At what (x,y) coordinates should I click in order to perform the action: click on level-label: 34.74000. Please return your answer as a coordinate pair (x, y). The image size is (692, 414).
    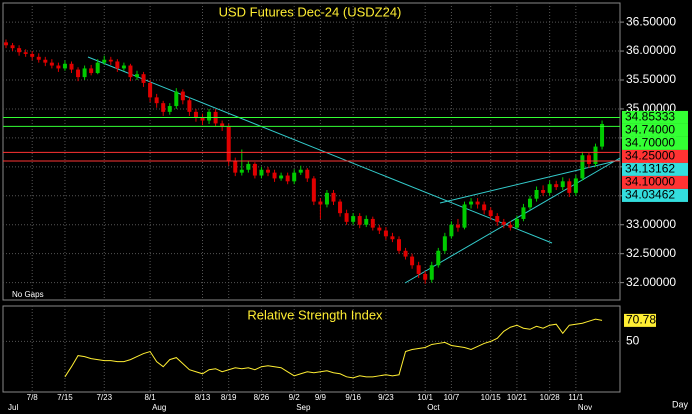
    Looking at the image, I should click on (650, 130).